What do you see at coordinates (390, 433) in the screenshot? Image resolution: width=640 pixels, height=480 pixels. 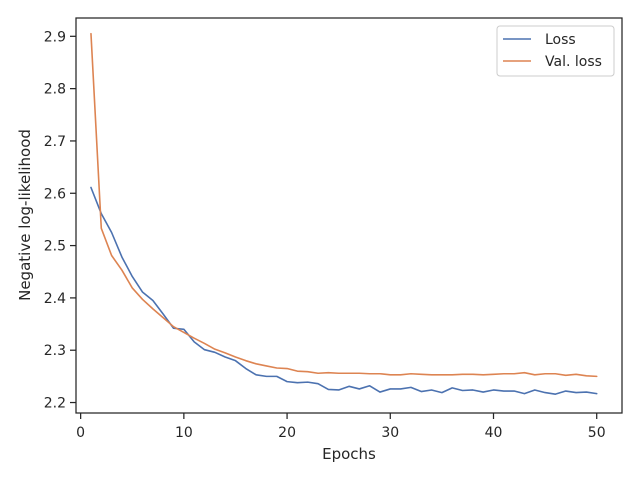 I see `x-tick-label: 30` at bounding box center [390, 433].